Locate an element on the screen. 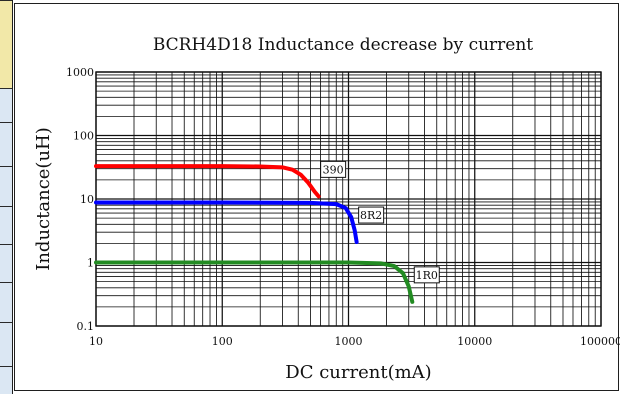  y-tick-label: 1 is located at coordinates (90, 263).